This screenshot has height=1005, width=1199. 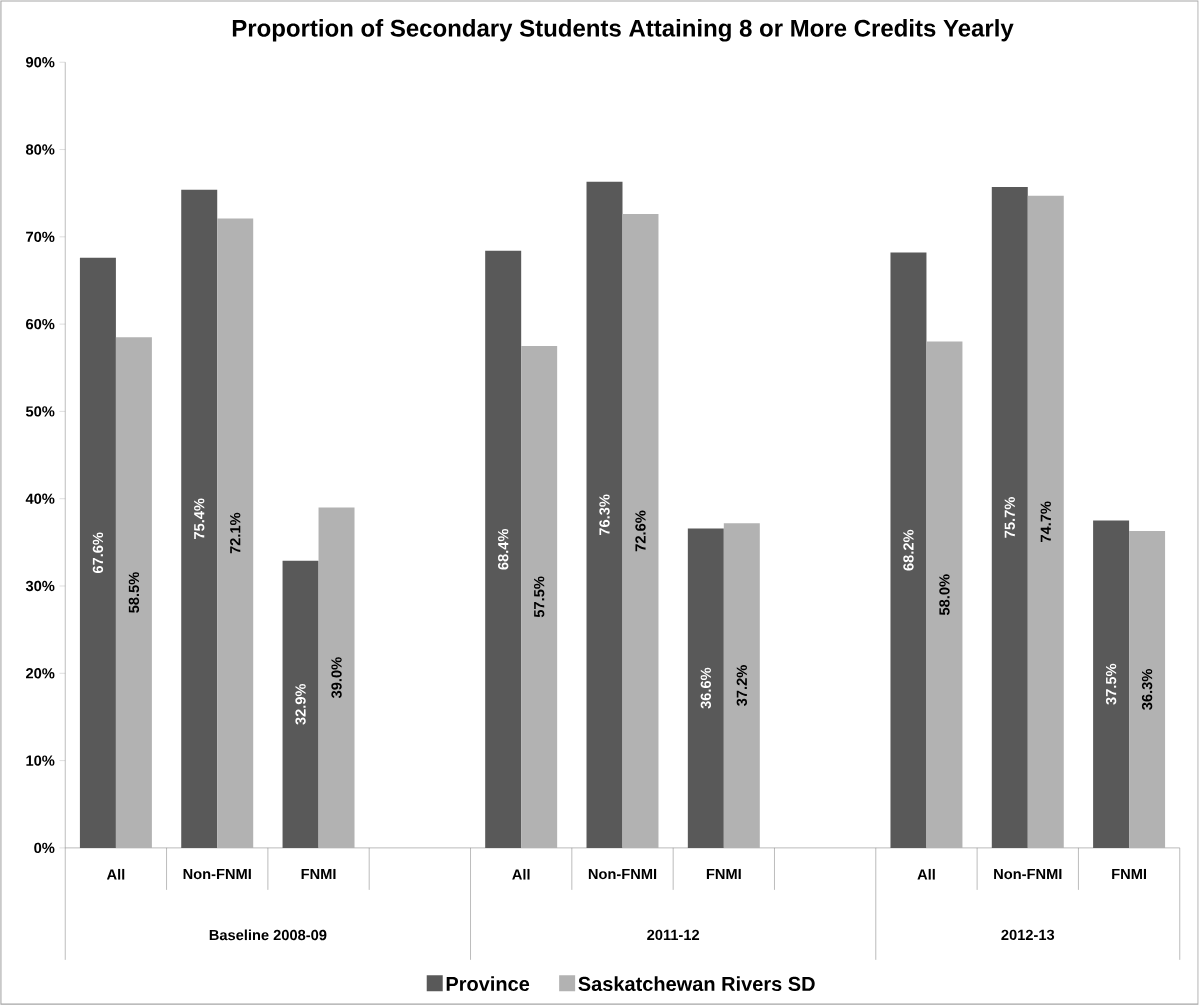 I want to click on data-label: 37.5%, so click(x=1111, y=684).